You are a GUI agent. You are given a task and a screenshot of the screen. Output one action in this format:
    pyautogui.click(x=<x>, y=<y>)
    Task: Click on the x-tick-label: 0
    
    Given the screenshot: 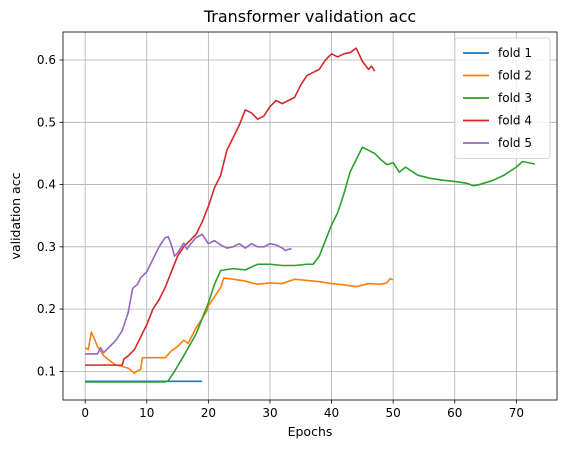 What is the action you would take?
    pyautogui.click(x=85, y=413)
    